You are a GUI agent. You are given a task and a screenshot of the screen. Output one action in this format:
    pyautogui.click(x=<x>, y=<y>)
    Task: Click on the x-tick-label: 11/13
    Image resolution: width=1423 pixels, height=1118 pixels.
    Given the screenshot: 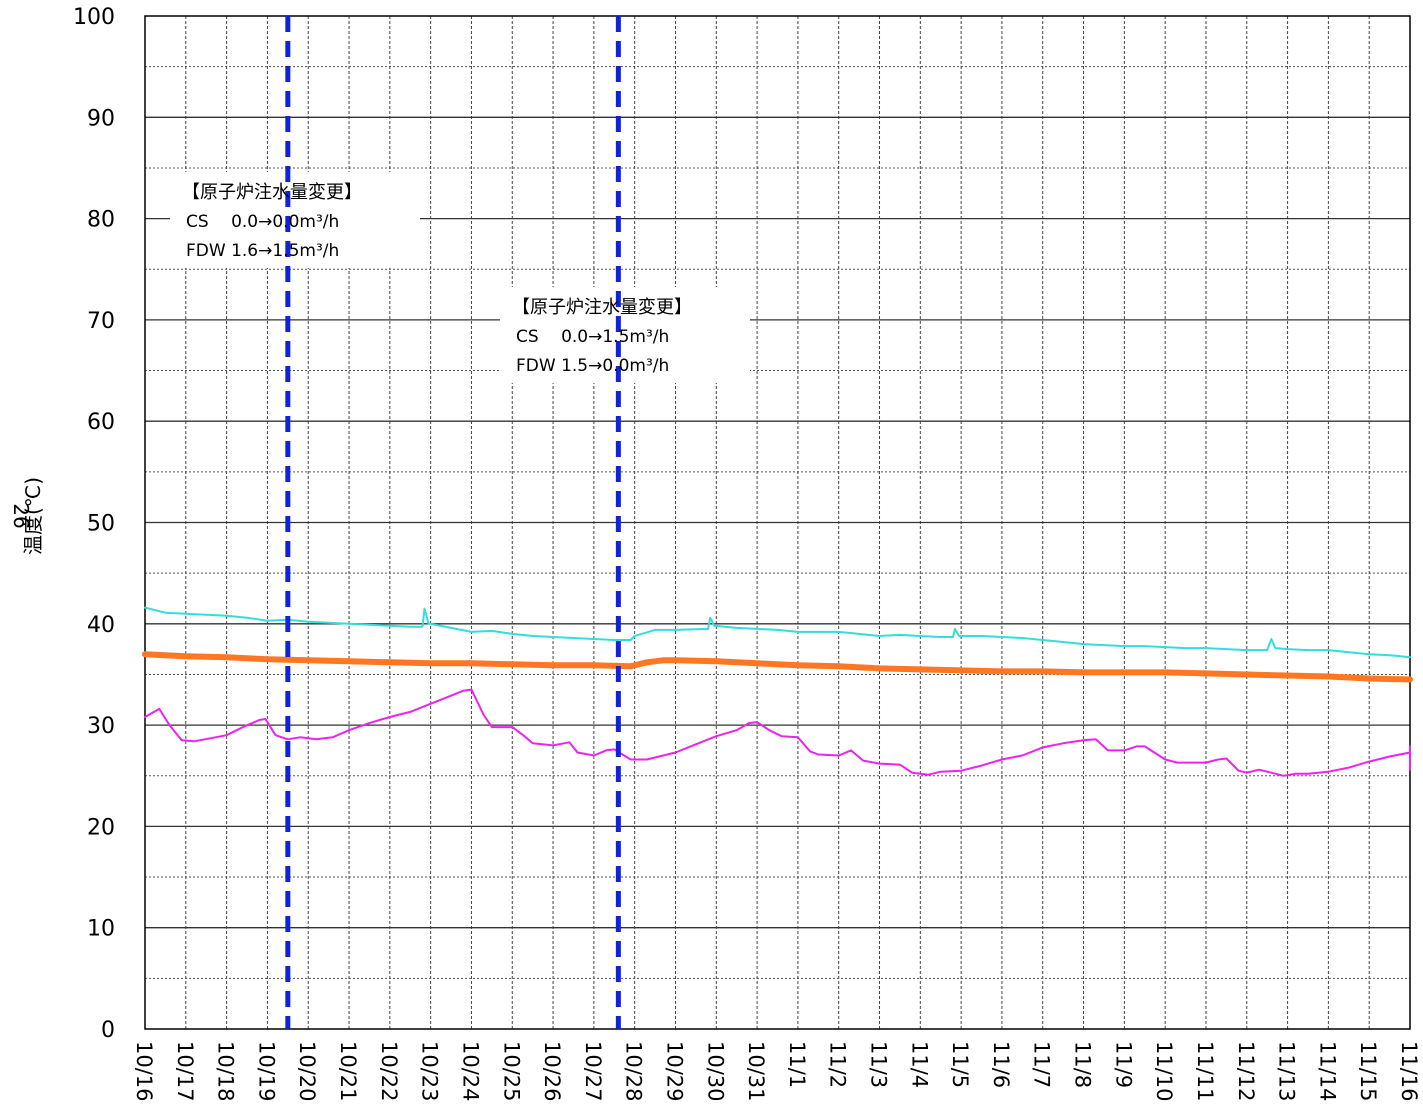 What is the action you would take?
    pyautogui.click(x=1287, y=1071)
    